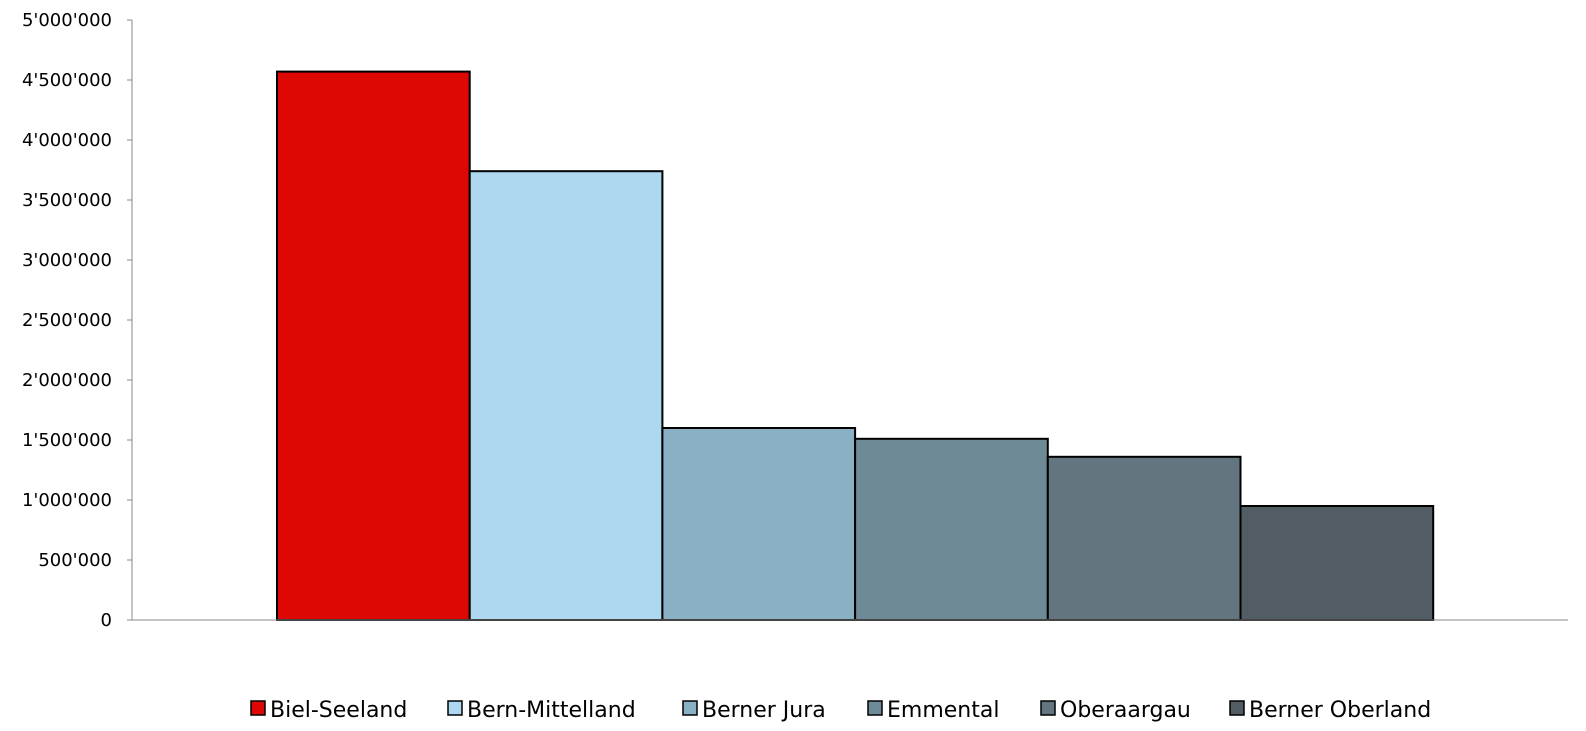 The width and height of the screenshot is (1586, 731). Describe the element at coordinates (67, 260) in the screenshot. I see `y-tick-label: 3'000'000` at that location.